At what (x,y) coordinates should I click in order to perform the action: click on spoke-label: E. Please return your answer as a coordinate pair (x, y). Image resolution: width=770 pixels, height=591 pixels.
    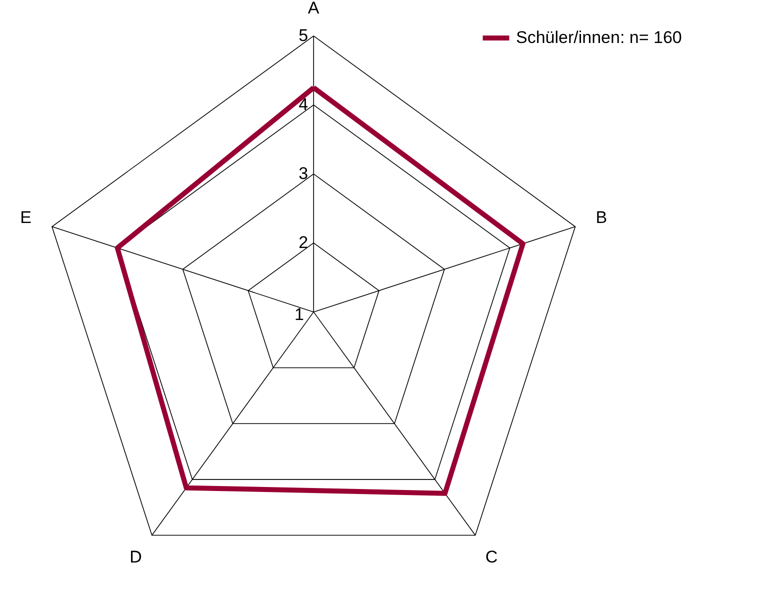
    Looking at the image, I should click on (26, 218).